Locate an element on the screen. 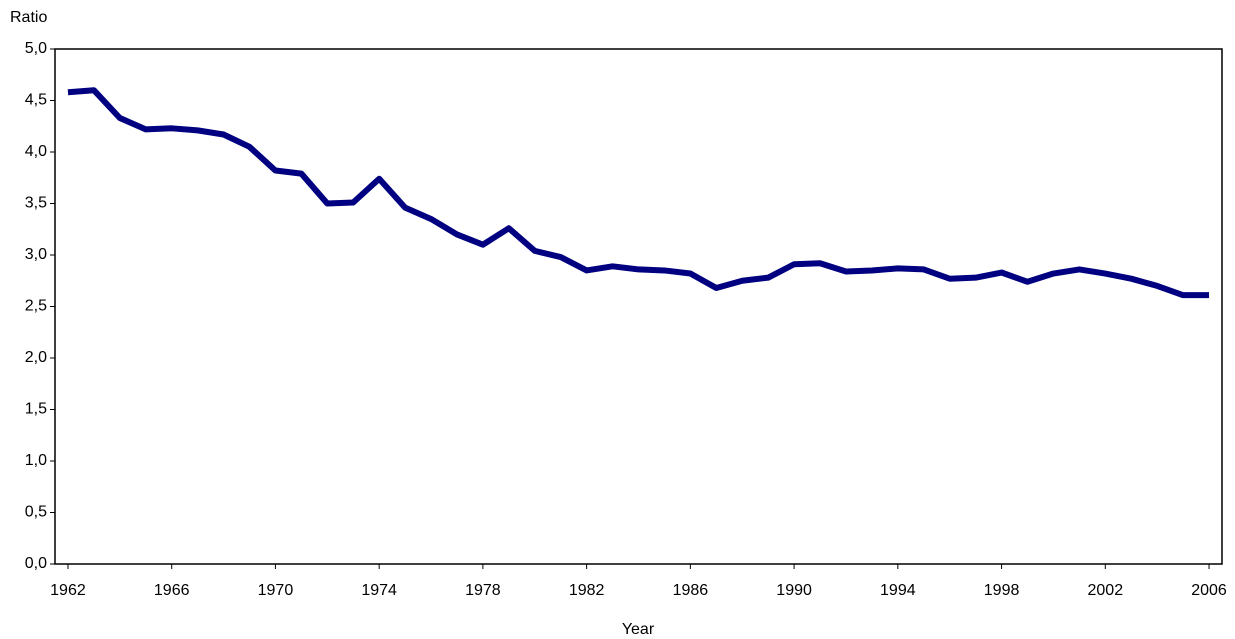 This screenshot has height=639, width=1235. y-tick-label: 4,0 is located at coordinates (36, 151).